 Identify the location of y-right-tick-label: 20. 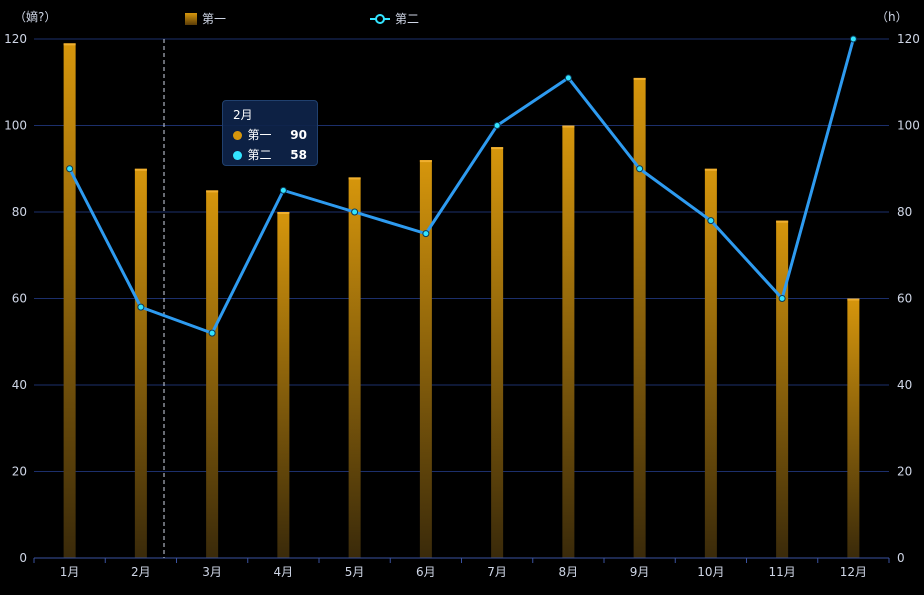
(904, 472).